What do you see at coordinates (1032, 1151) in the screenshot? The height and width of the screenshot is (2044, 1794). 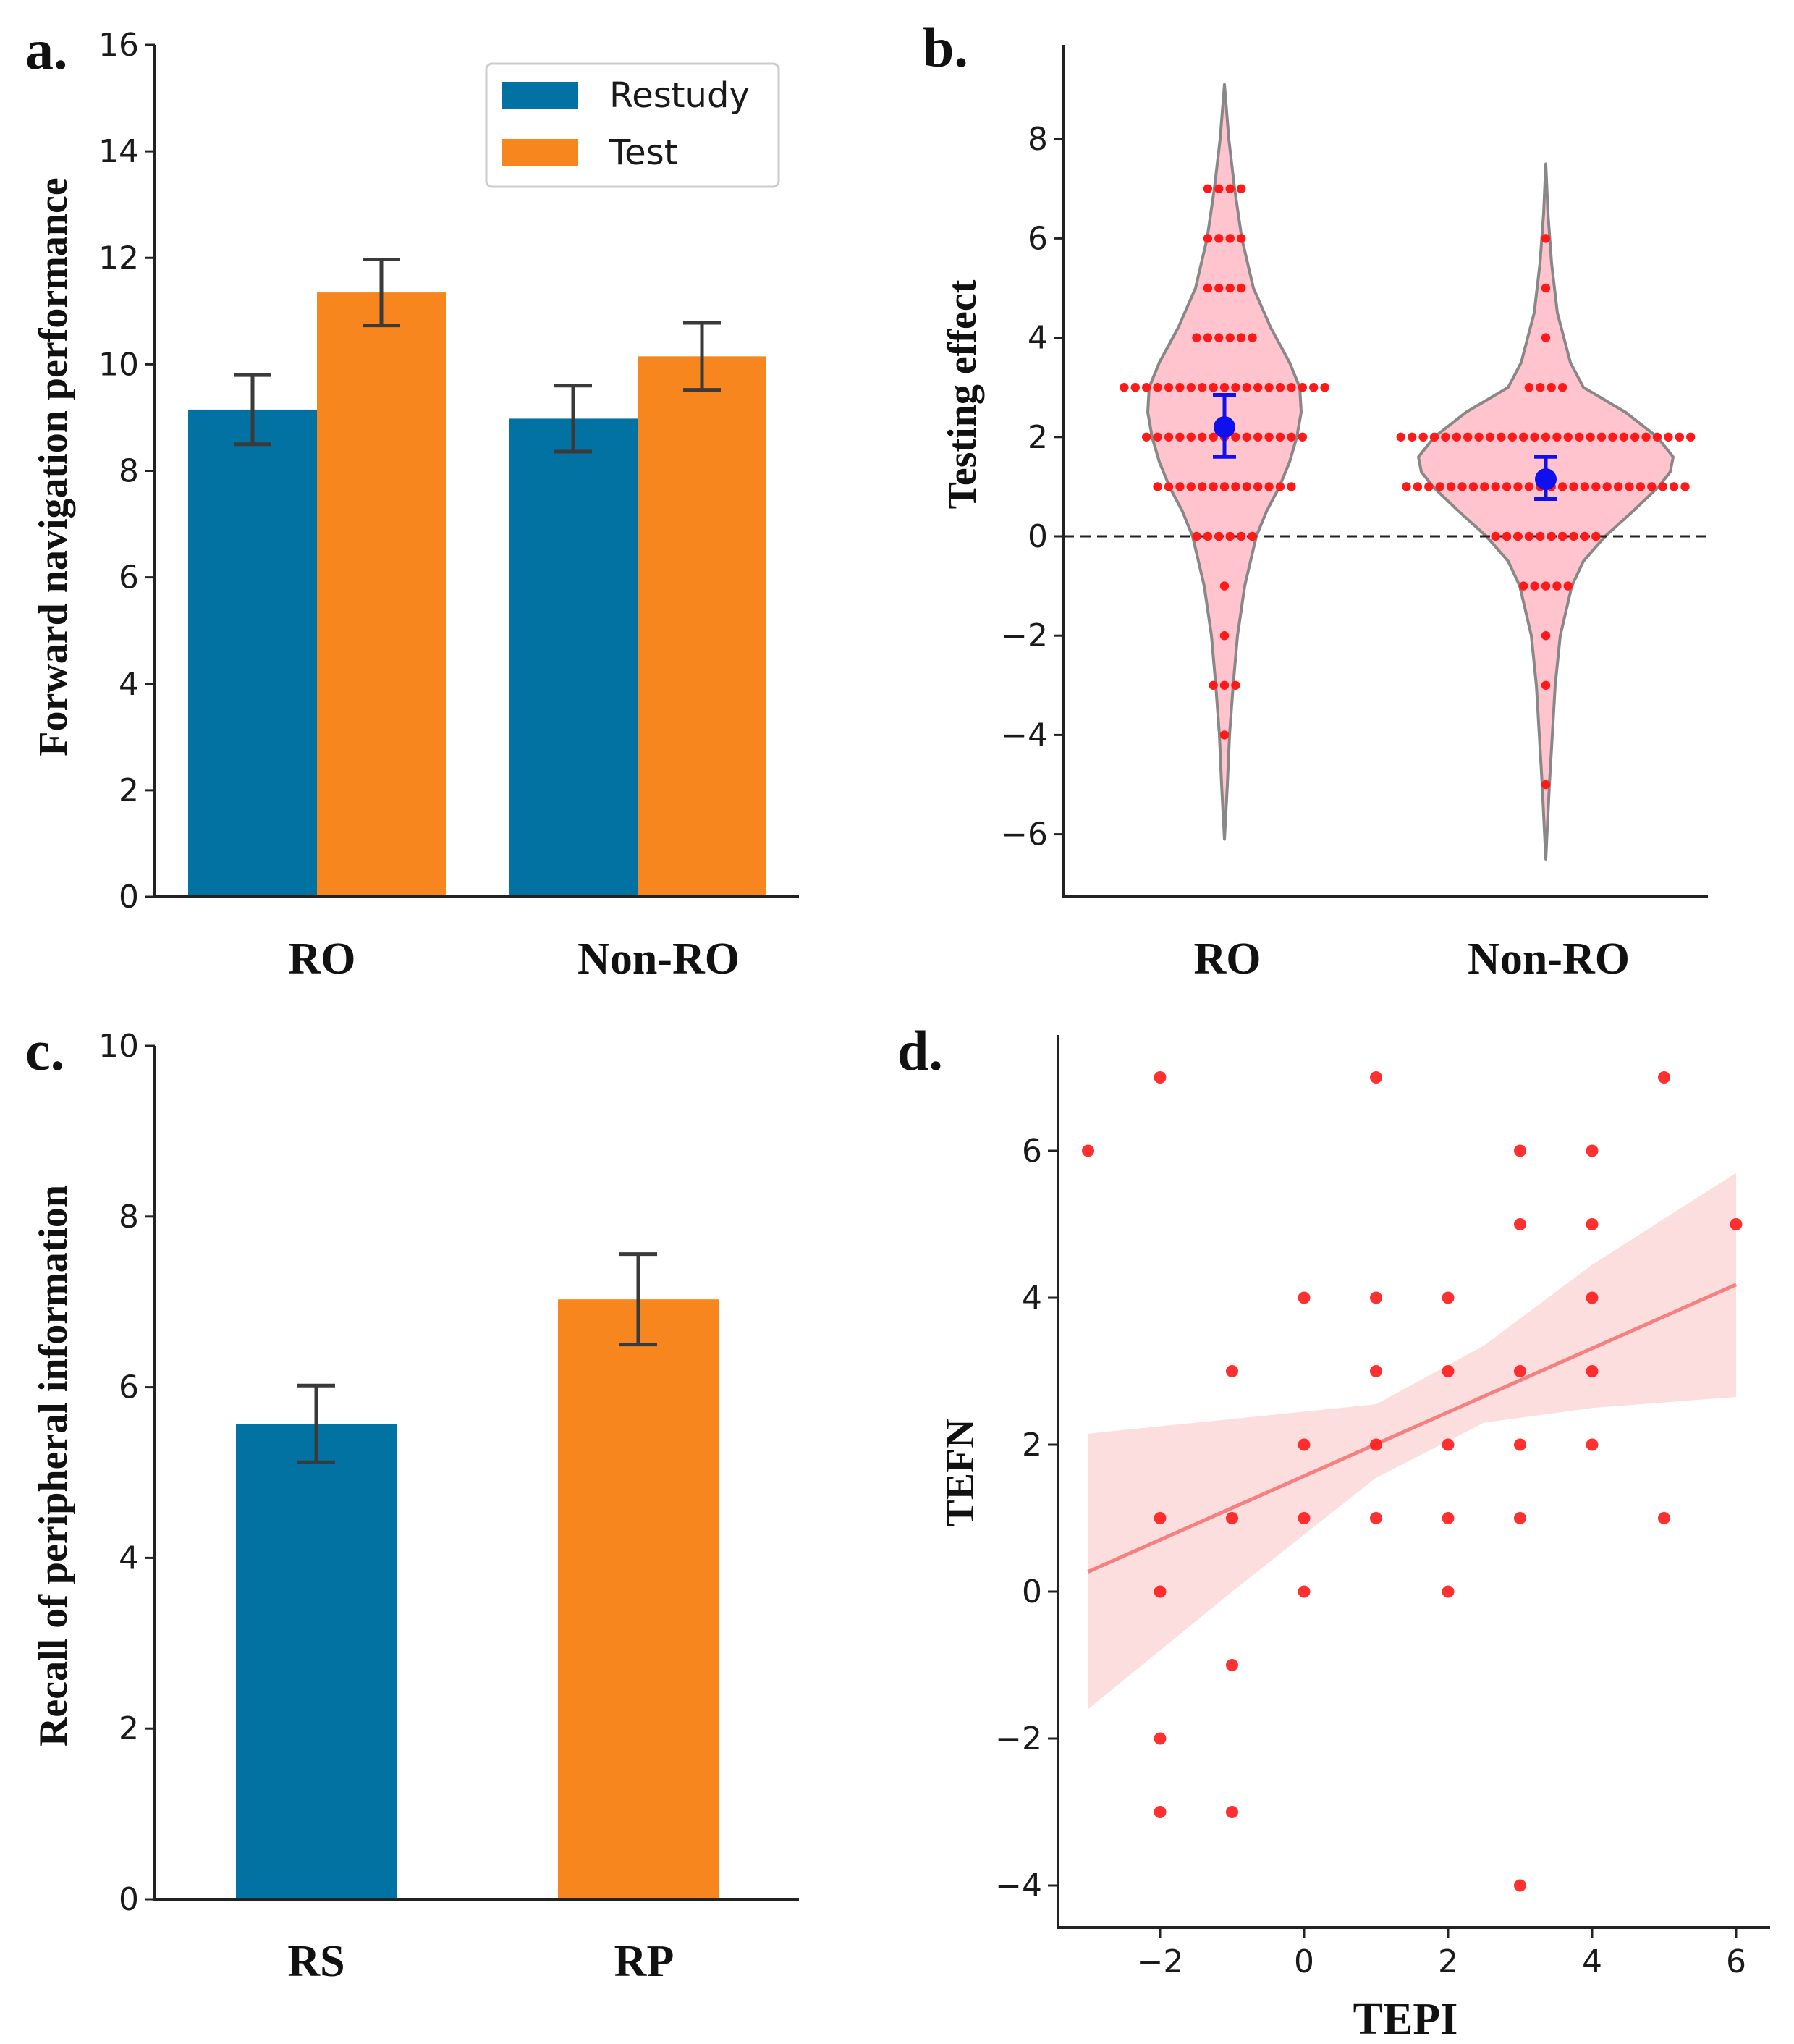 I see `ytick-label: 6` at bounding box center [1032, 1151].